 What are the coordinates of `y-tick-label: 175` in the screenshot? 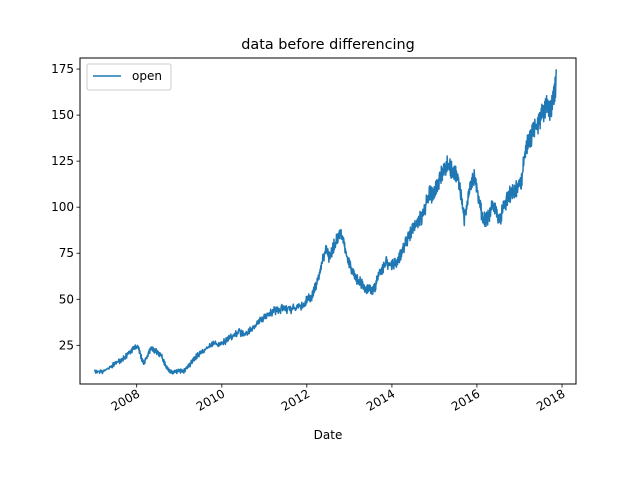 It's located at (62, 69).